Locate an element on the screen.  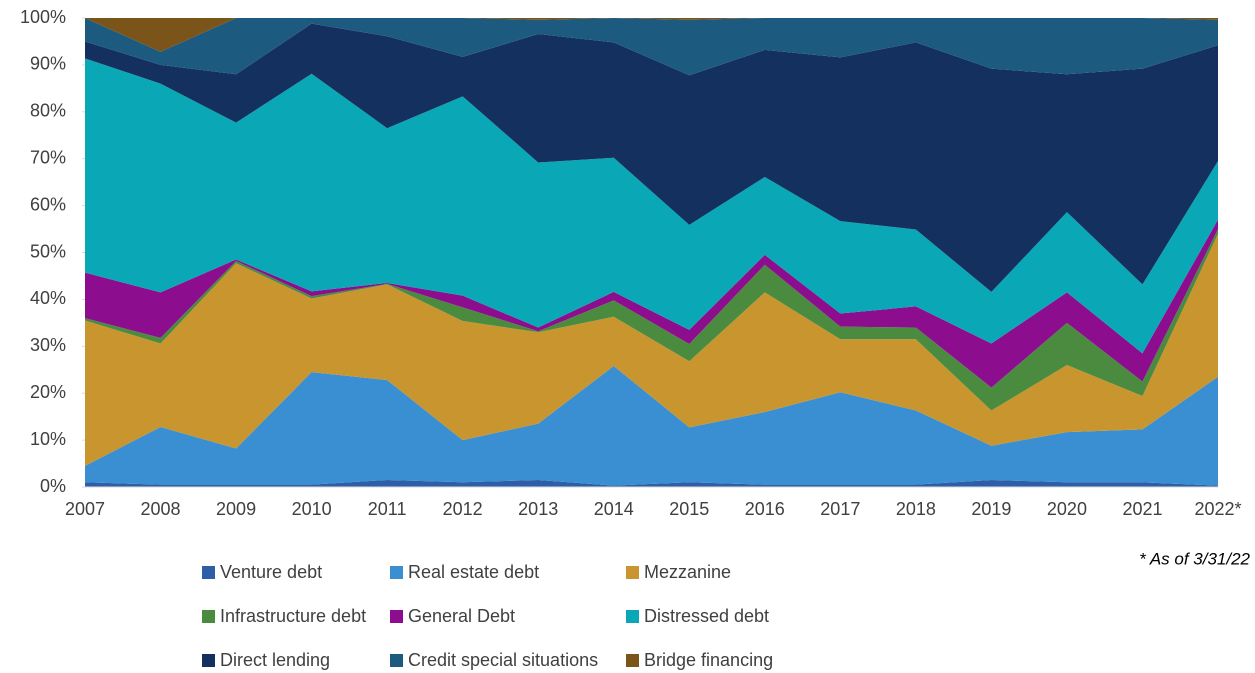
annotation: * As of 3/31/22 is located at coordinates (1194, 558).